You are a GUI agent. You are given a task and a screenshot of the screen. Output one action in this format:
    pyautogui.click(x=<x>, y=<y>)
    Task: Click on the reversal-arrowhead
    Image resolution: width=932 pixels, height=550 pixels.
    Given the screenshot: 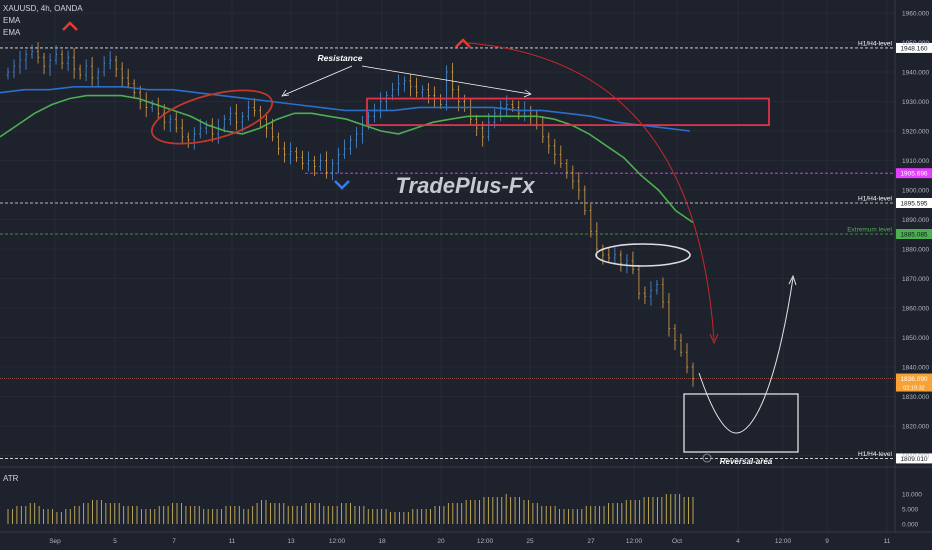 What is the action you would take?
    pyautogui.click(x=792, y=280)
    